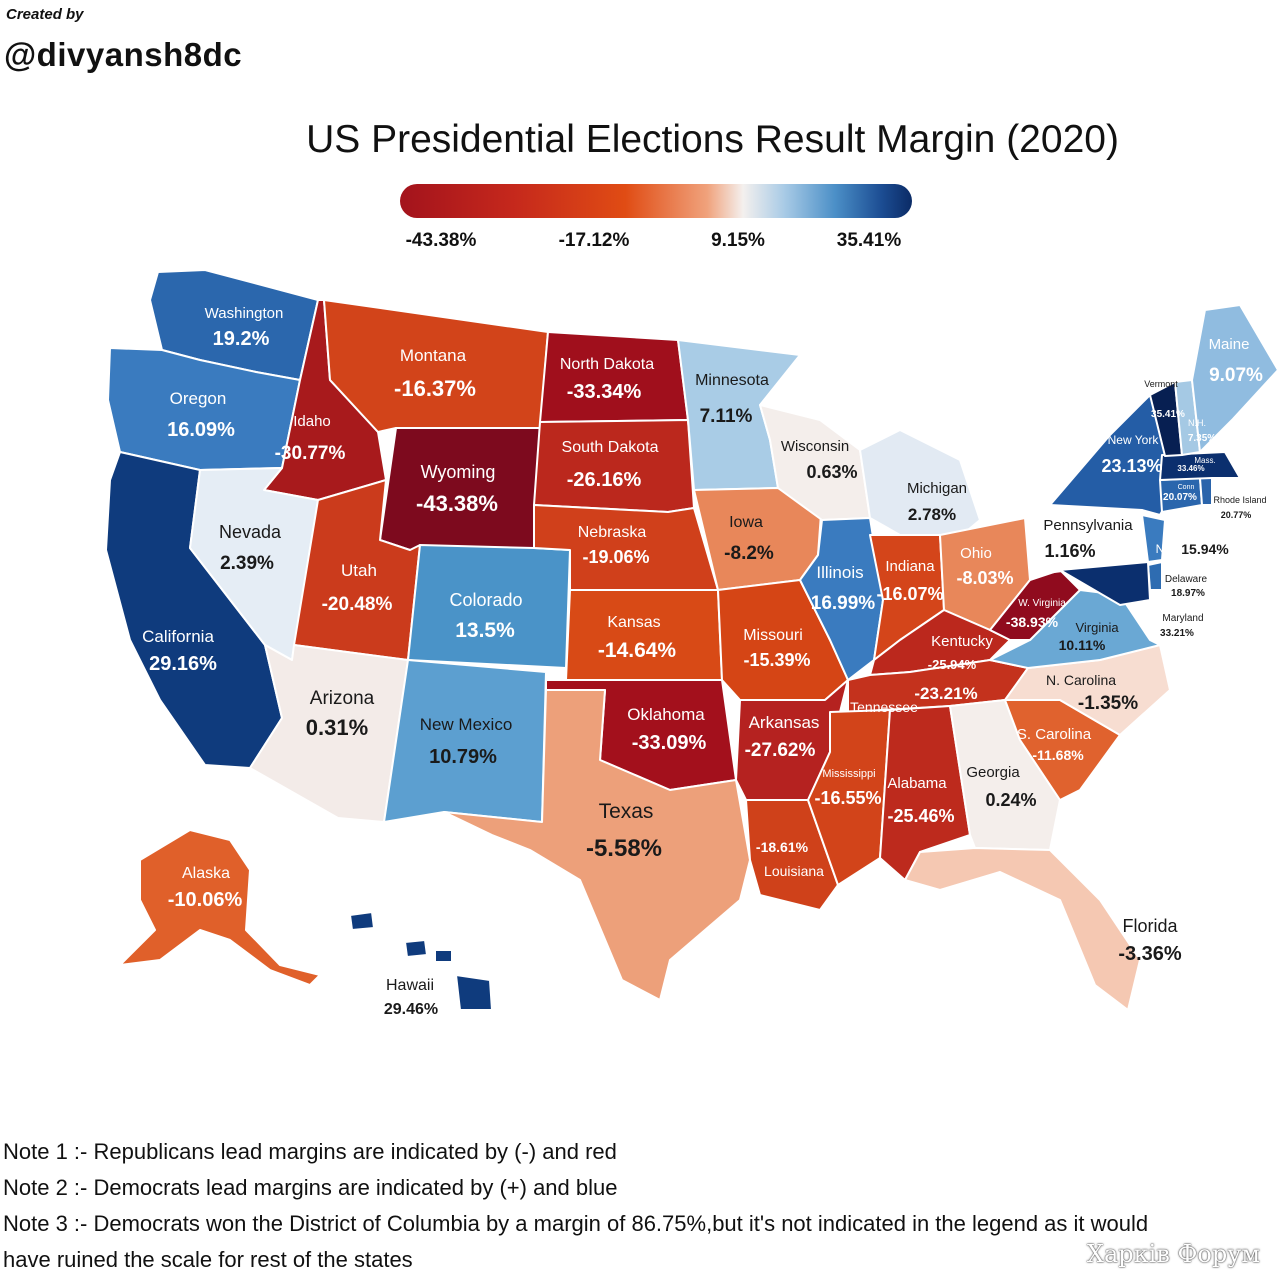  What do you see at coordinates (624, 848) in the screenshot?
I see `state-margin-tx: -5.58%` at bounding box center [624, 848].